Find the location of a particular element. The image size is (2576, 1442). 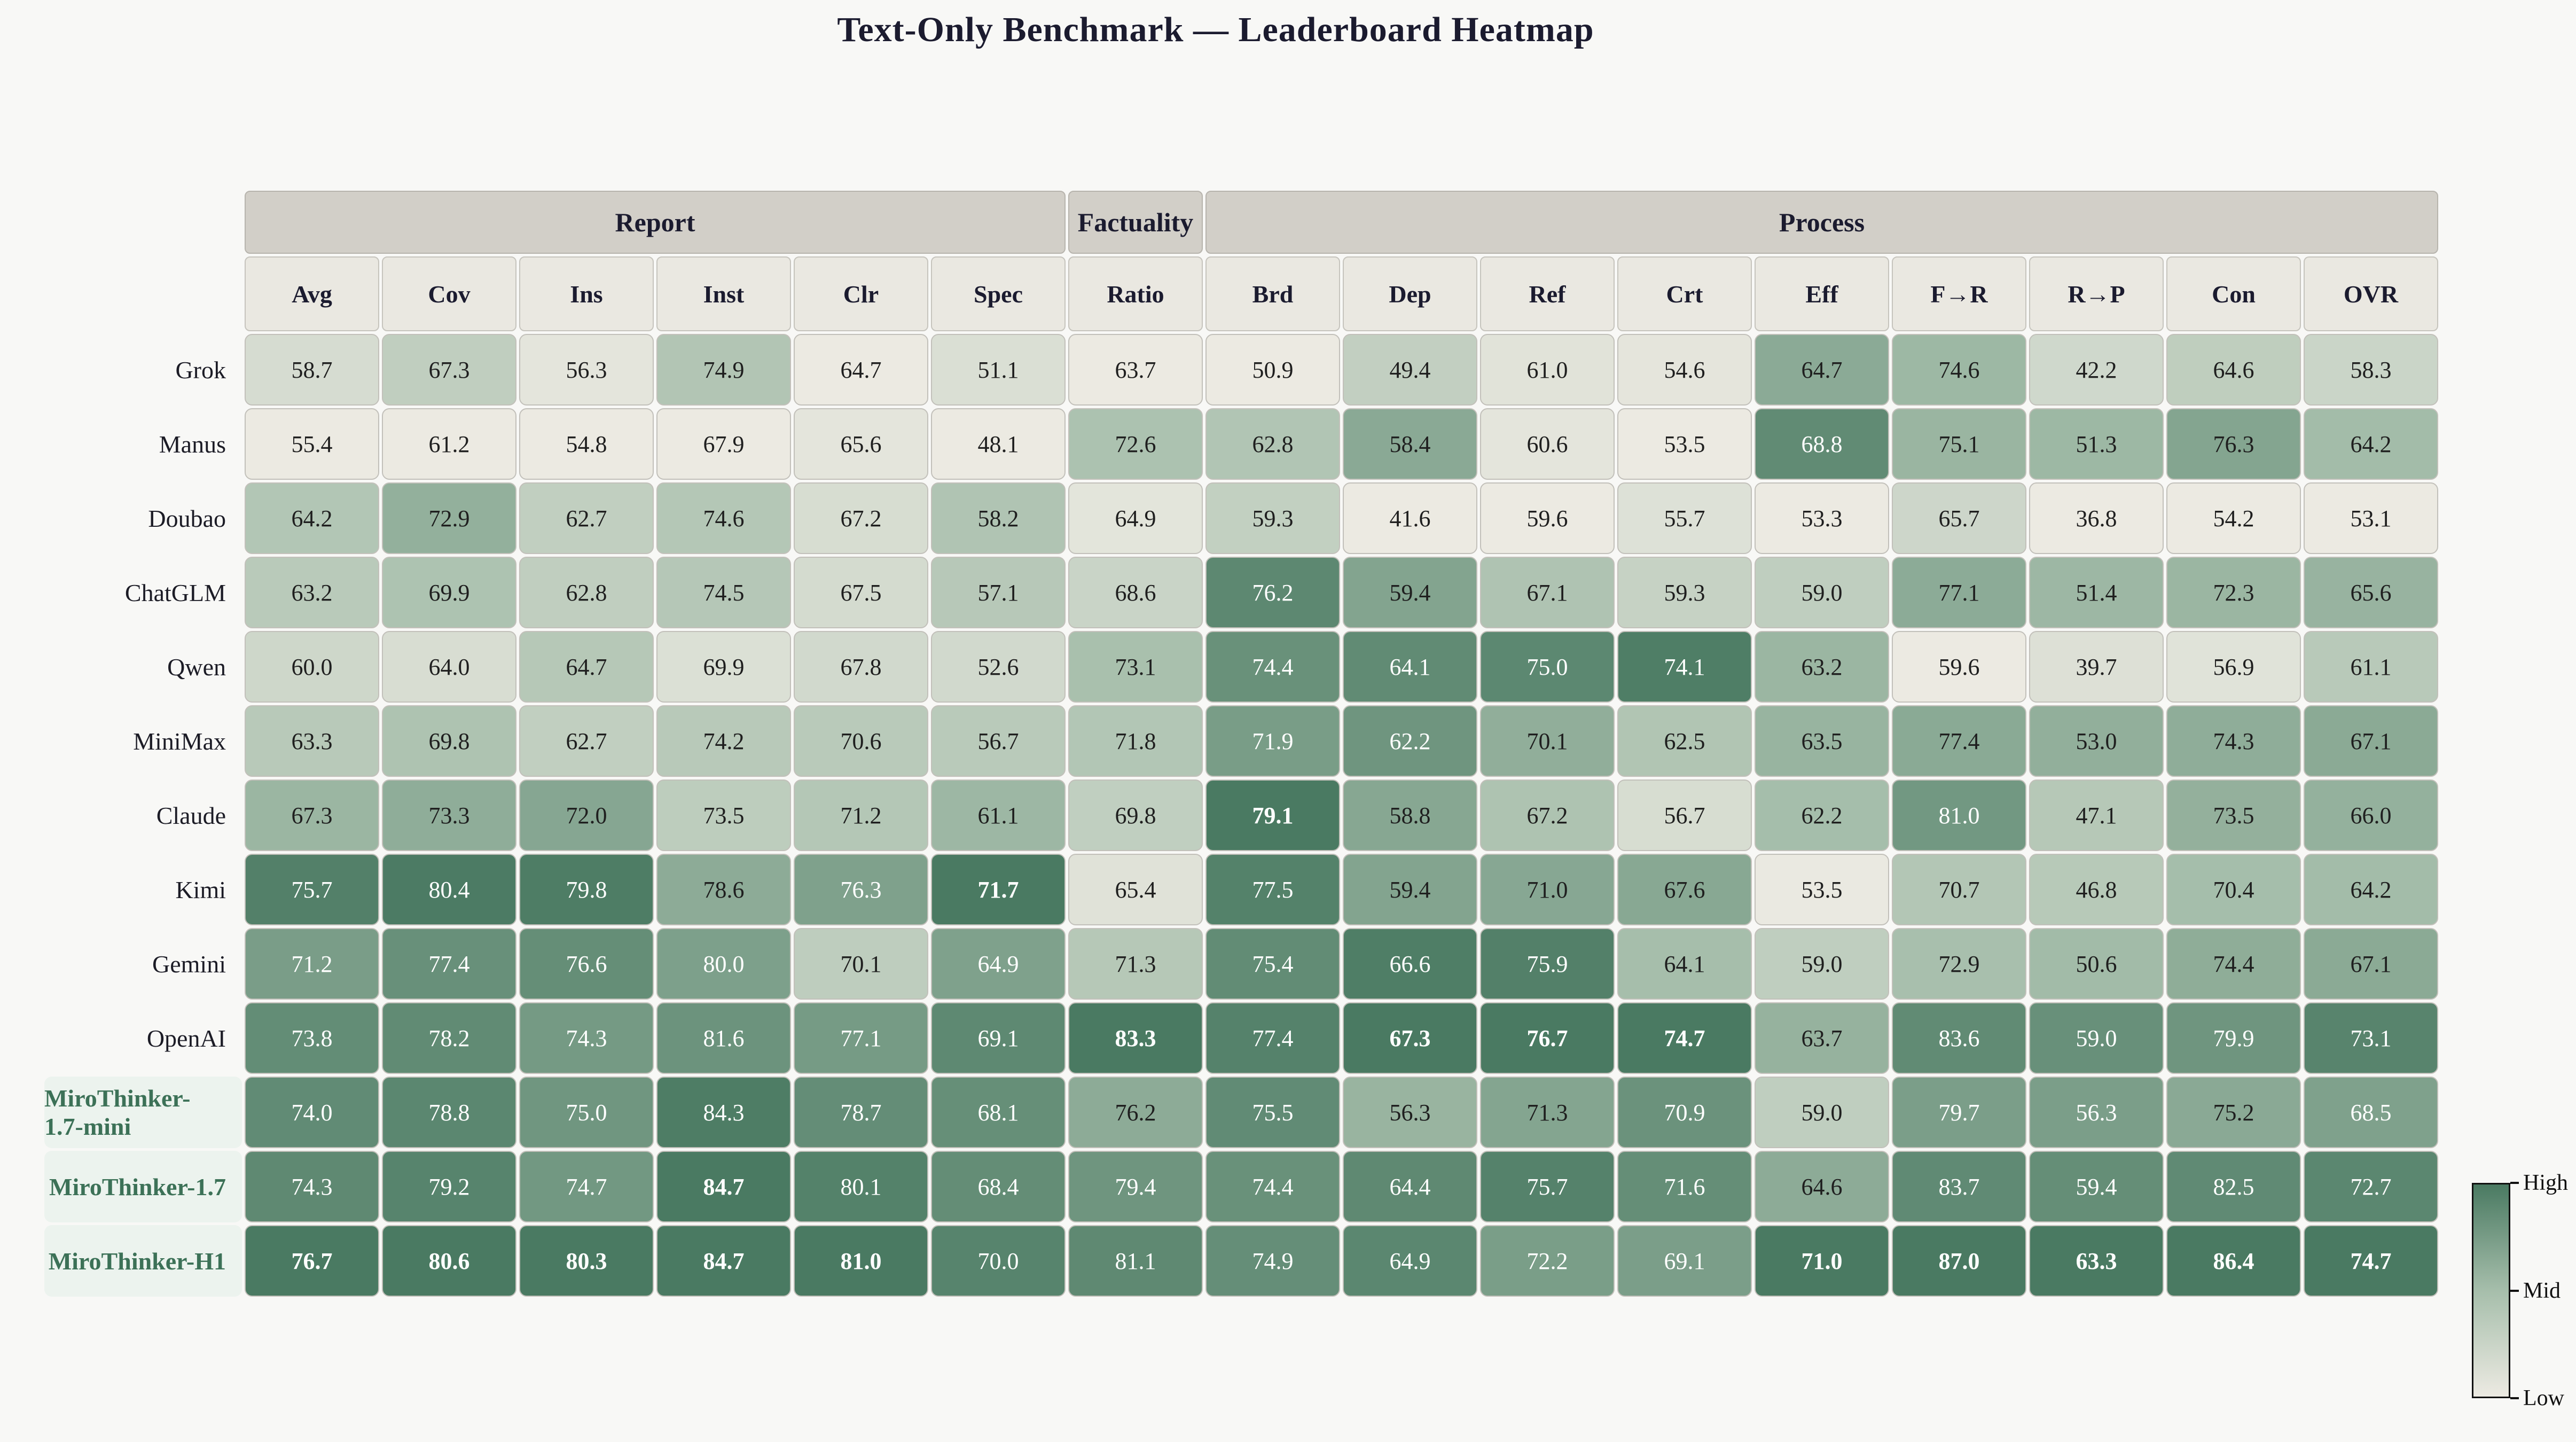

heatmap-cell: 59.6 is located at coordinates (1547, 518).